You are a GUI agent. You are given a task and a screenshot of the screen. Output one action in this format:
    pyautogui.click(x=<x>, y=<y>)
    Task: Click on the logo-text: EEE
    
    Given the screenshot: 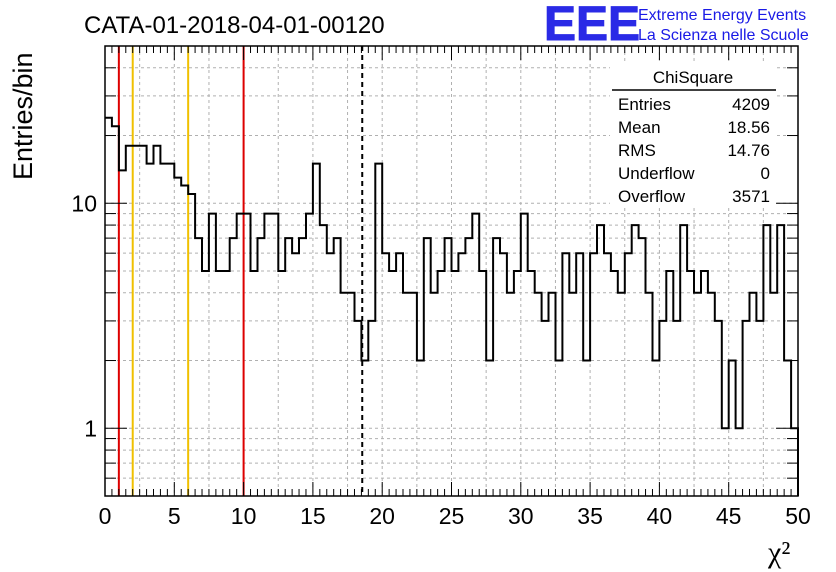 What is the action you would take?
    pyautogui.click(x=592, y=25)
    